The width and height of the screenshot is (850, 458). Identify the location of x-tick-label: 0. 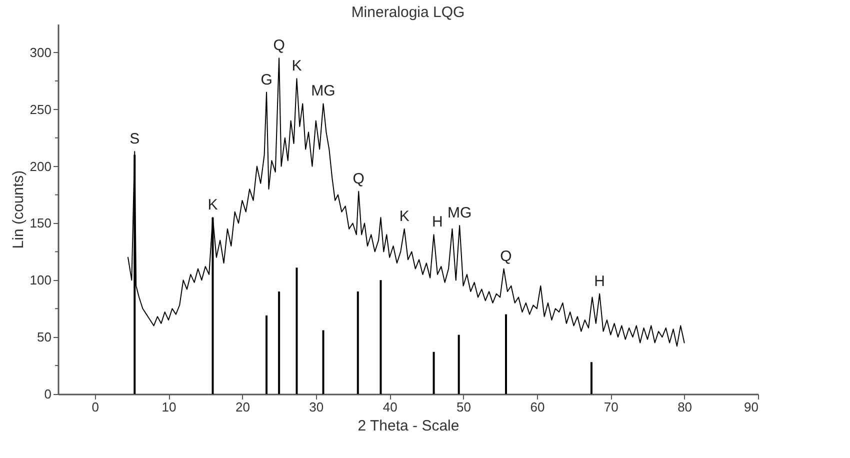
(95, 407).